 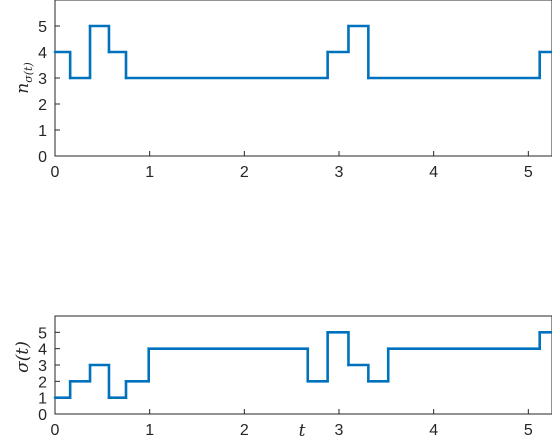 What do you see at coordinates (339, 172) in the screenshot?
I see `top-xtick-label: 3` at bounding box center [339, 172].